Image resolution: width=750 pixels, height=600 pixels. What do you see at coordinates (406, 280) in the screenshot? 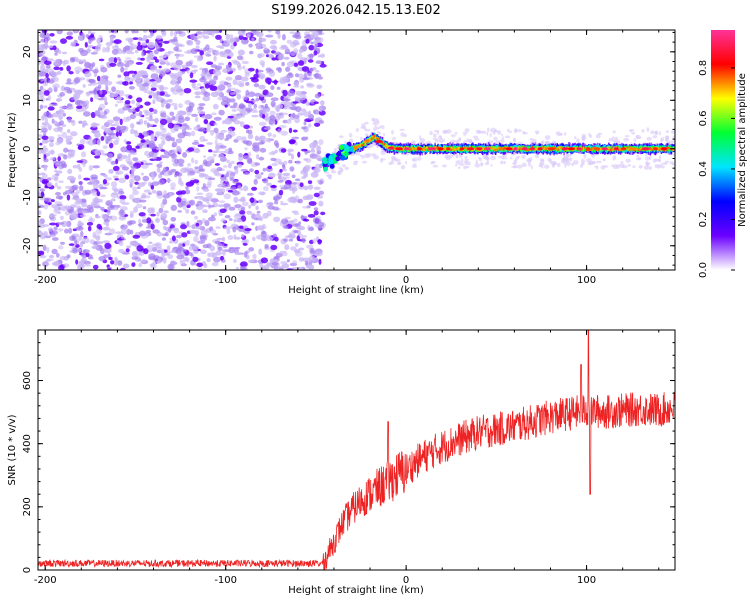
I see `x-tick-label: 0` at bounding box center [406, 280].